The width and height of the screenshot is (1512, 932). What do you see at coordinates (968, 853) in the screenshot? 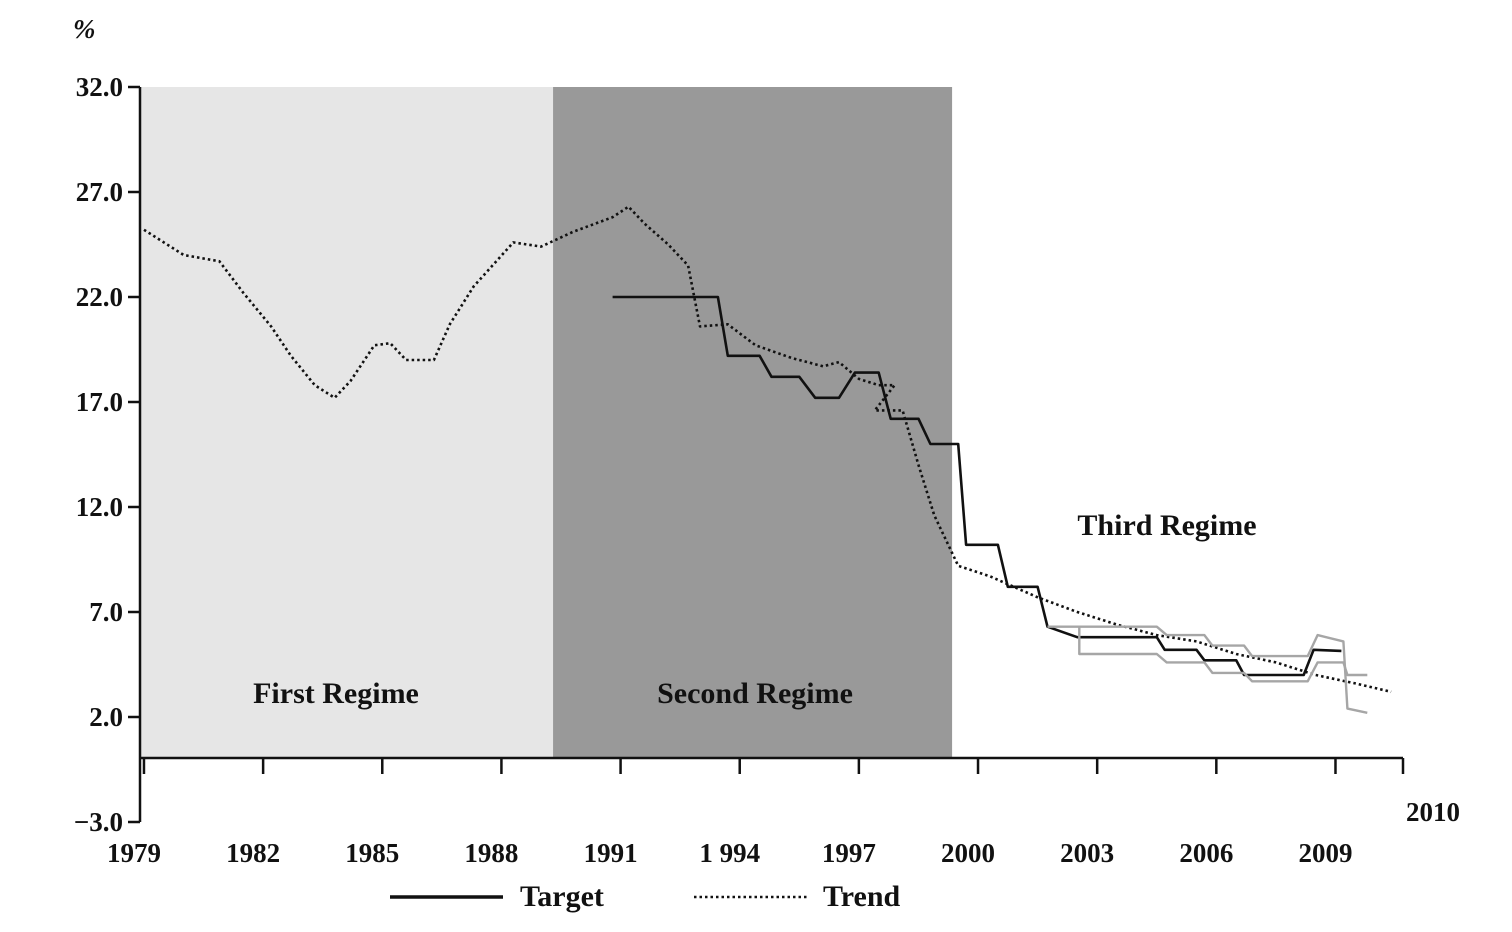
I see `x-tick-label: 2000` at bounding box center [968, 853].